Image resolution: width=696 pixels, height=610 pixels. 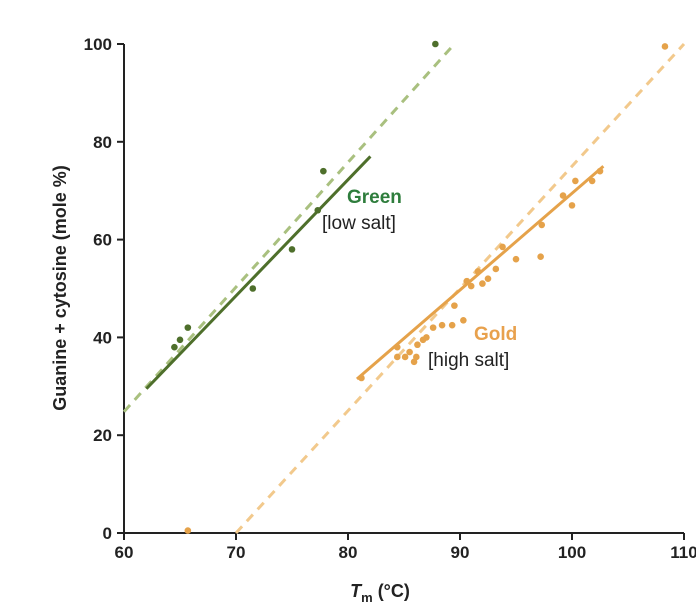 I want to click on series-labels: Green [low salt] Gold [high salt], so click(x=419, y=279).